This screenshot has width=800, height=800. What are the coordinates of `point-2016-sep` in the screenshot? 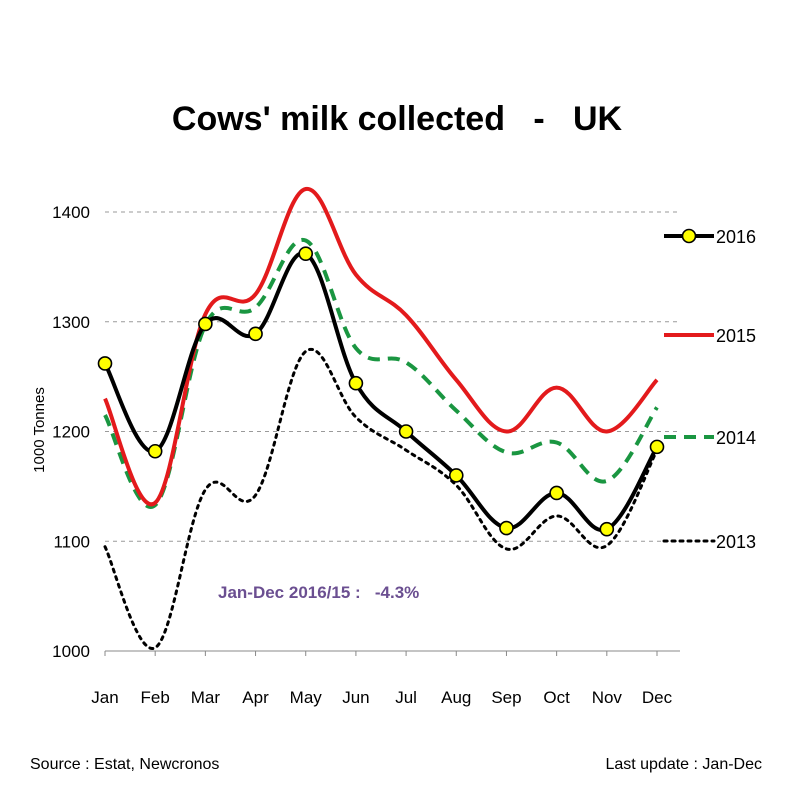 It's located at (506, 528).